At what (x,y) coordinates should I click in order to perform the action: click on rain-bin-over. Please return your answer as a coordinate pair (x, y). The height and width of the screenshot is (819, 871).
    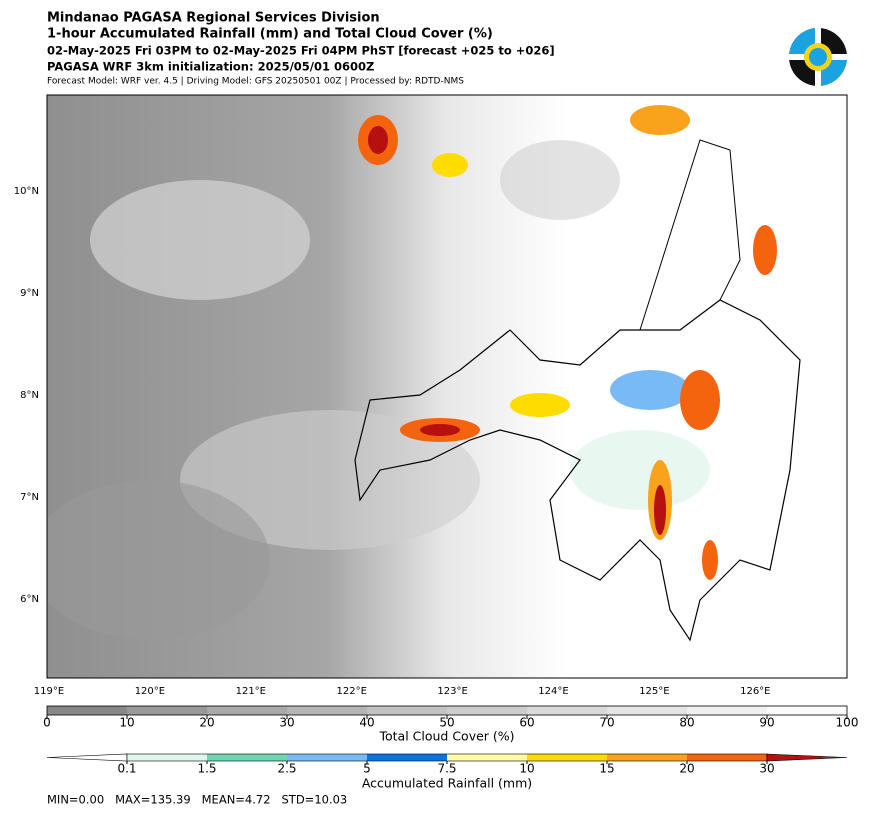
    Looking at the image, I should click on (807, 757).